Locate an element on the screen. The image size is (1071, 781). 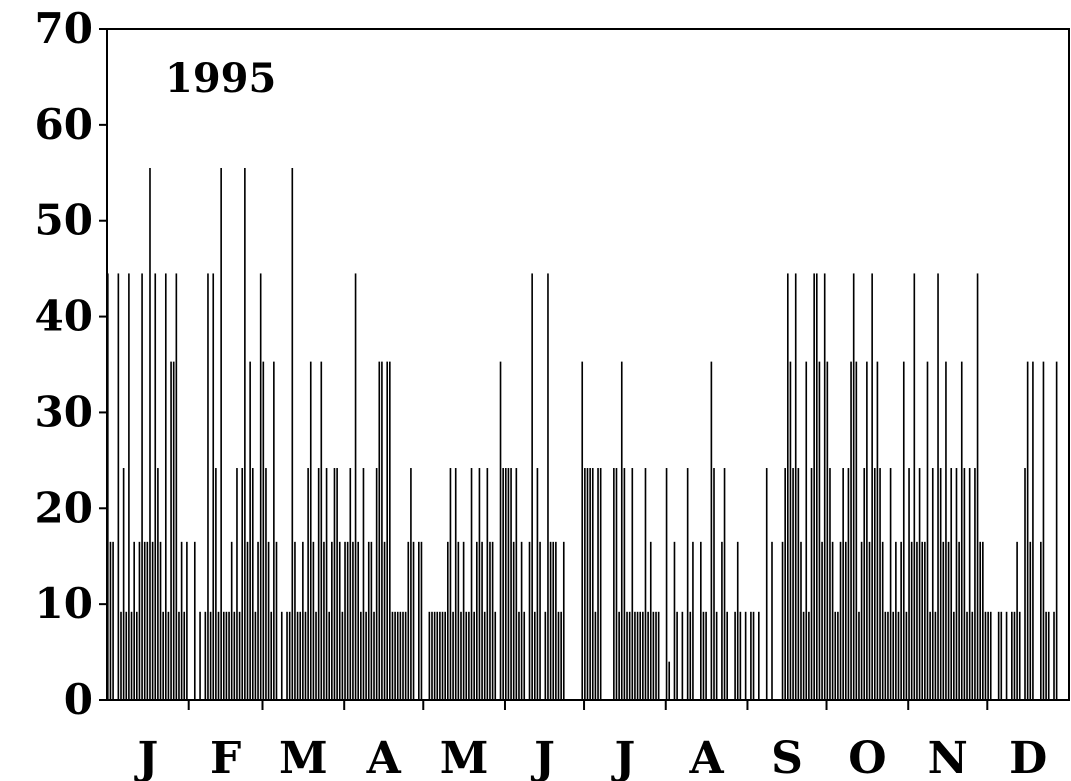
month-label: O is located at coordinates (867, 757).